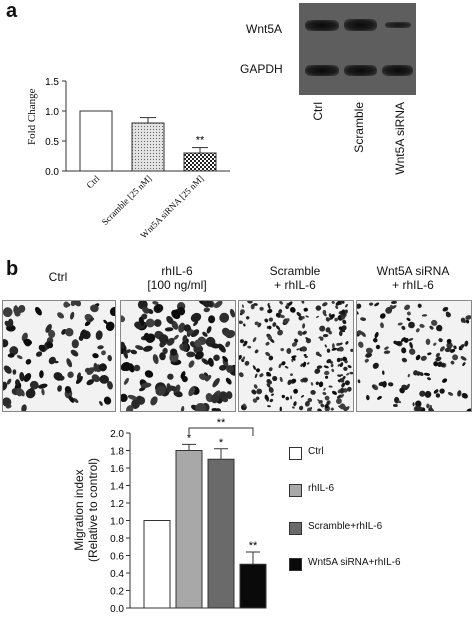  Describe the element at coordinates (261, 69) in the screenshot. I see `blot-row-label-gapdh: GAPDH` at that location.